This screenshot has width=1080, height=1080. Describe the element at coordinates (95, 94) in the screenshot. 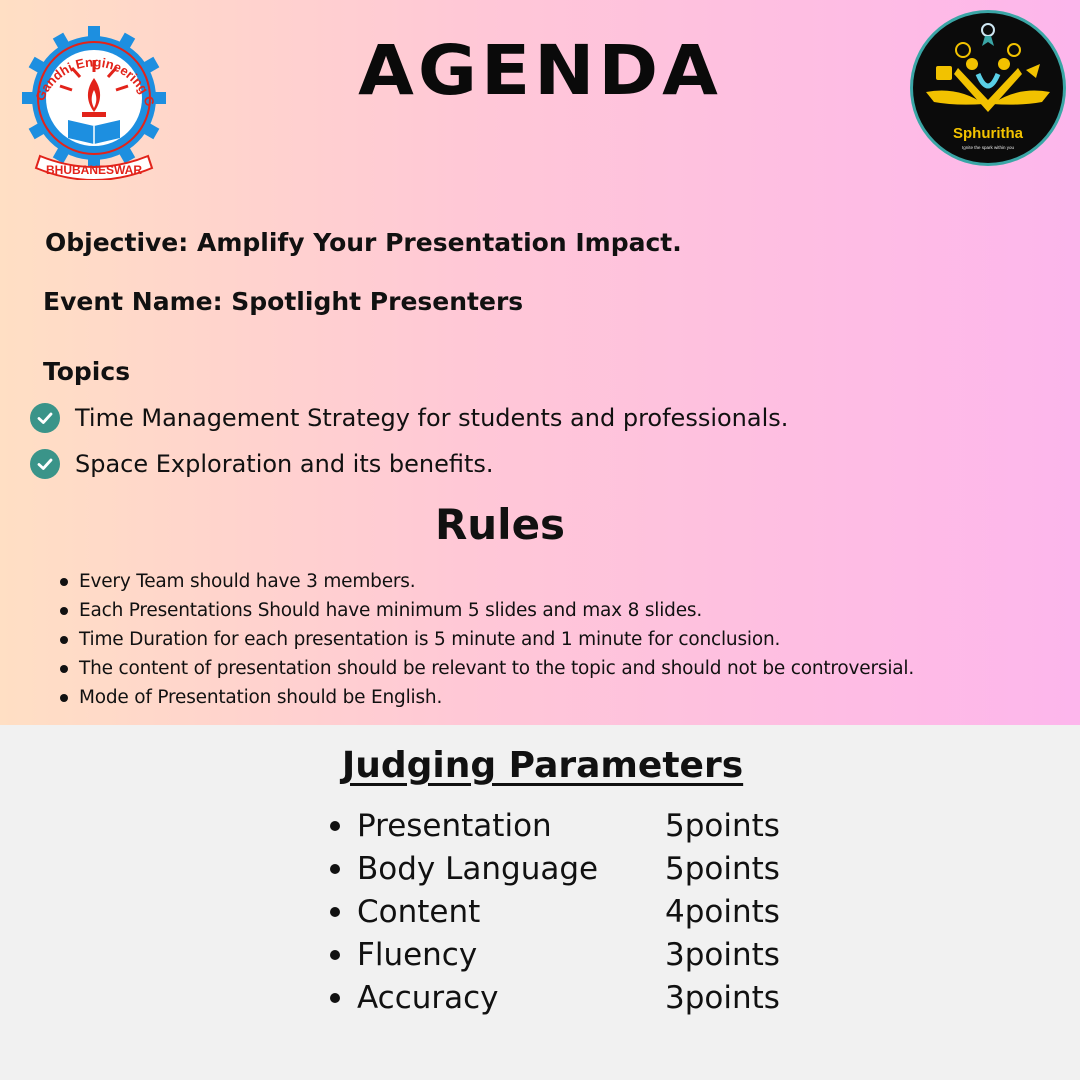

I see `college-logo: Gandhi Engineering College BHUBANESWAR` at that location.